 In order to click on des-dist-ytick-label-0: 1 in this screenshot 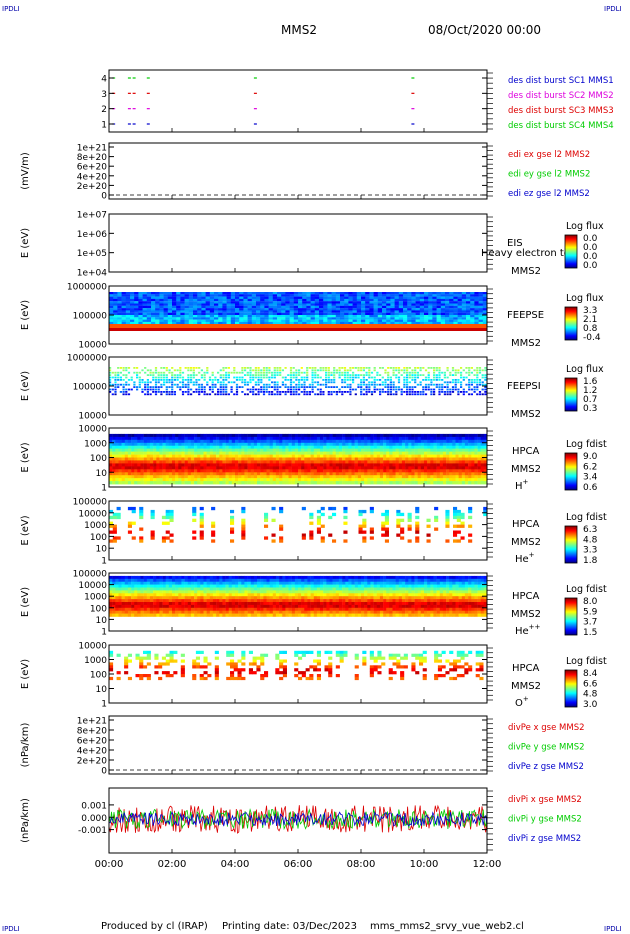, I will do `click(104, 126)`.